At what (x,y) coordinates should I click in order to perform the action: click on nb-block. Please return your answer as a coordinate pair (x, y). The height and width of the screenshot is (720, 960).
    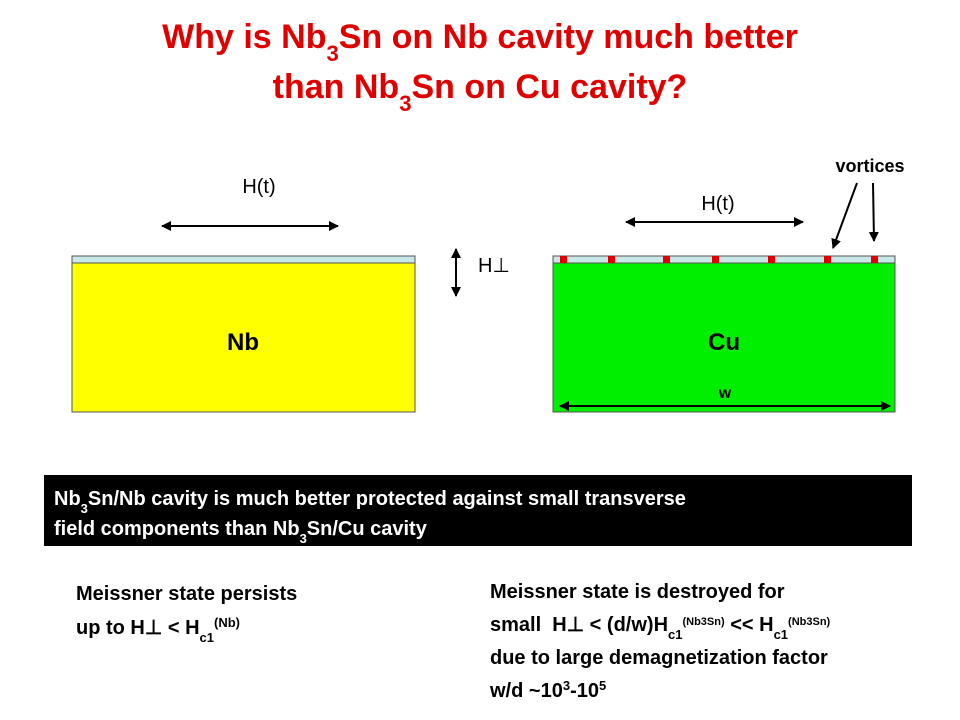
    Looking at the image, I should click on (243, 337).